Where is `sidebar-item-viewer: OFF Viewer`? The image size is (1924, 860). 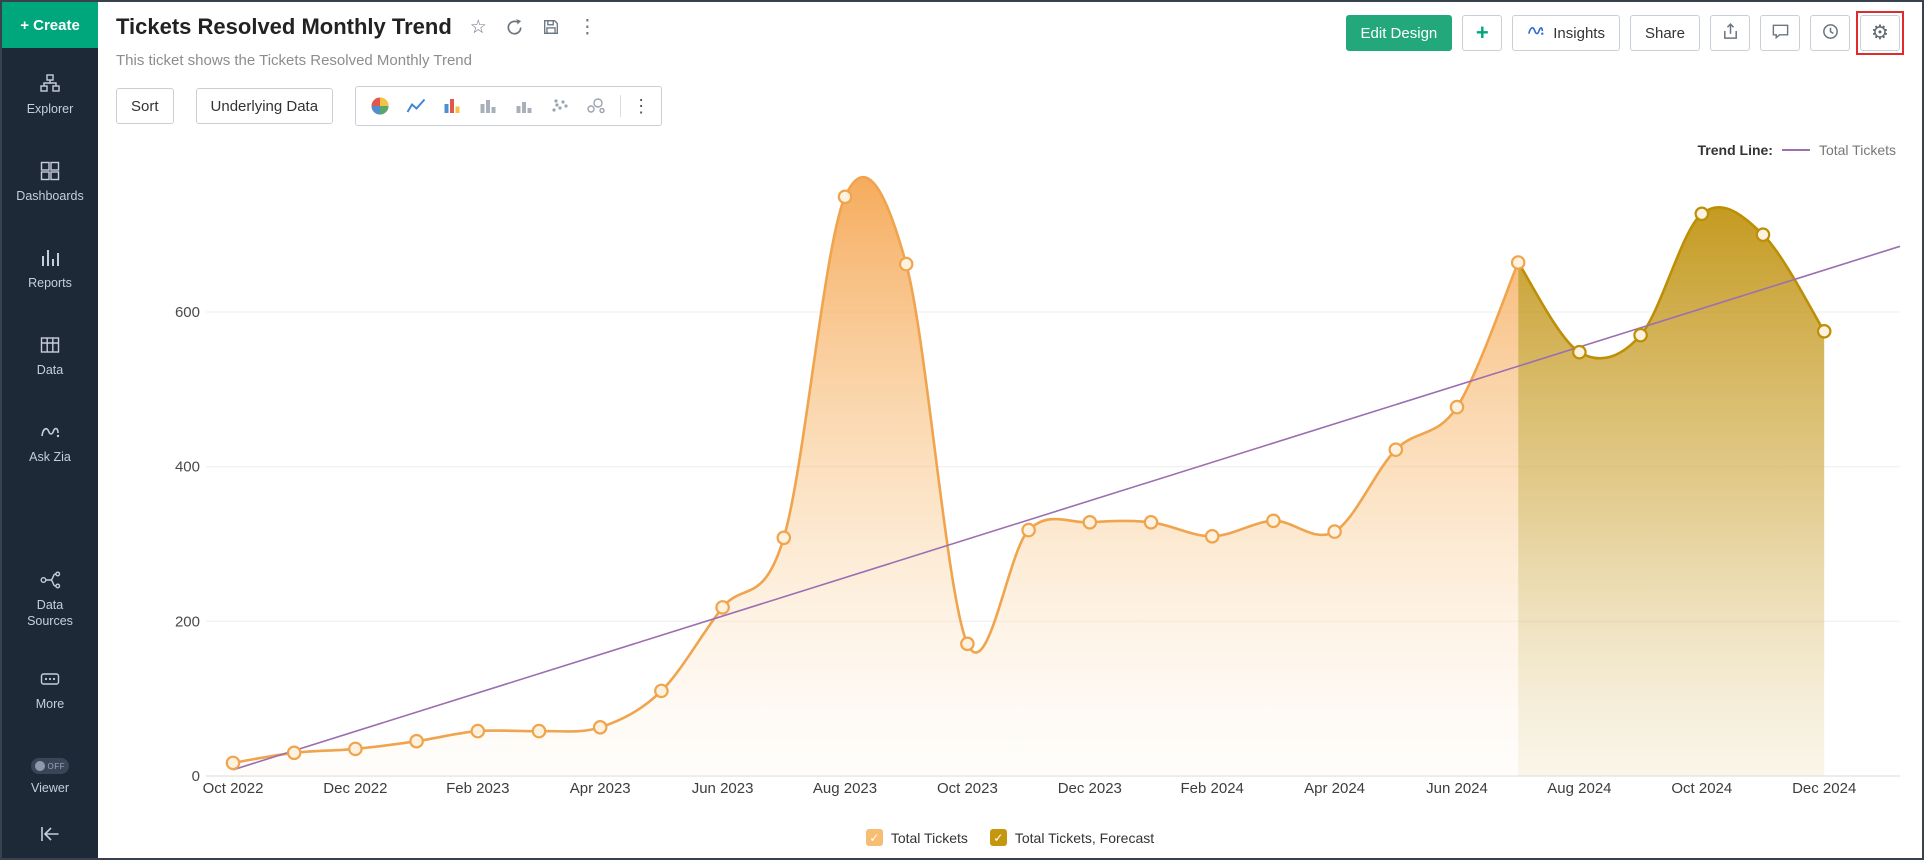
sidebar-item-viewer: OFF Viewer is located at coordinates (50, 777).